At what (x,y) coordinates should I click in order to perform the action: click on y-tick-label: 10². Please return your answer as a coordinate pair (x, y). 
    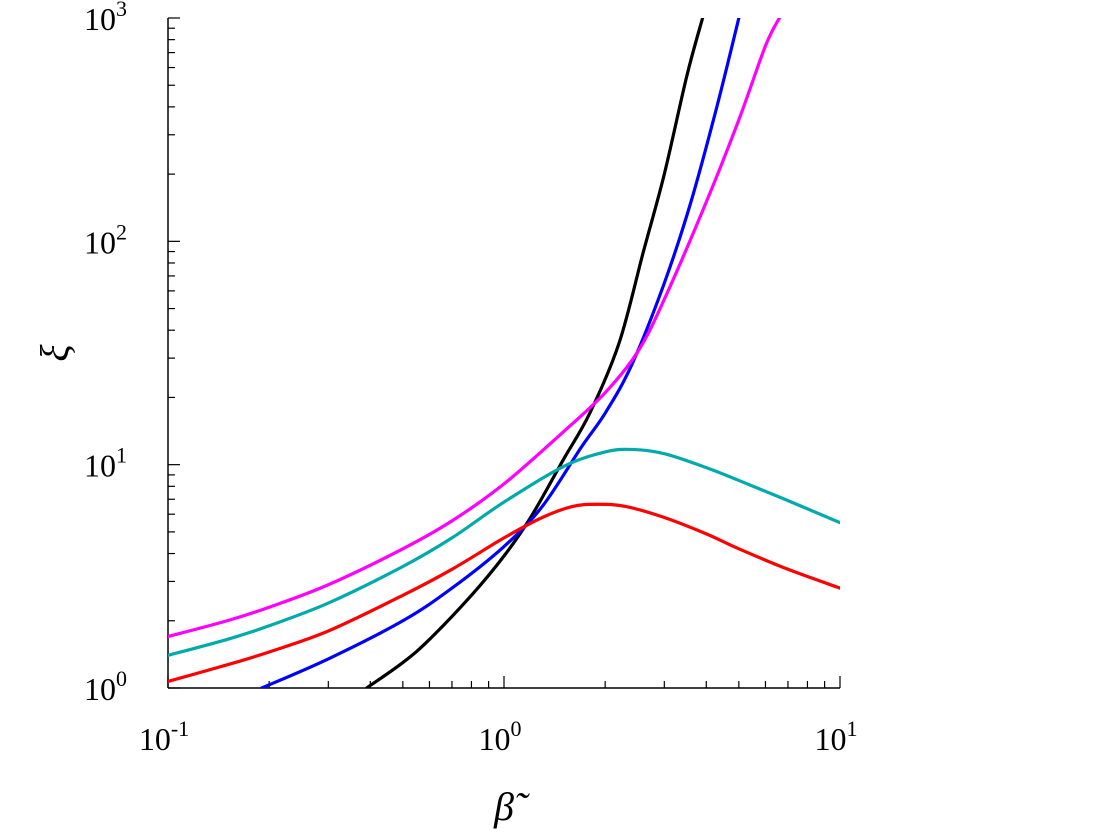
    Looking at the image, I should click on (105, 239).